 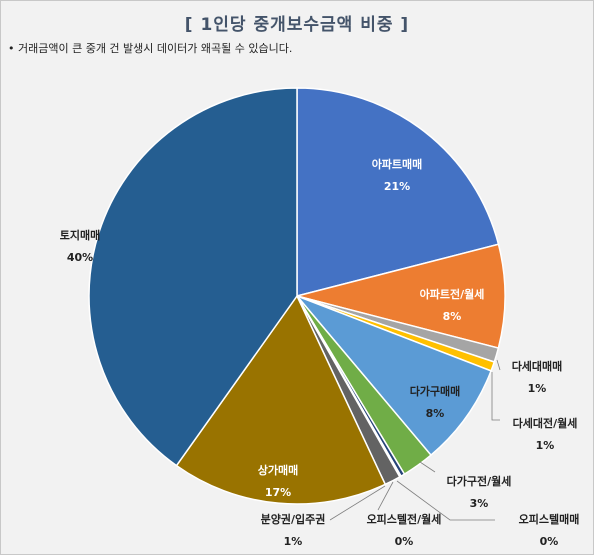 What do you see at coordinates (549, 519) in the screenshot?
I see `slice-category-label: 오피스텔매매` at bounding box center [549, 519].